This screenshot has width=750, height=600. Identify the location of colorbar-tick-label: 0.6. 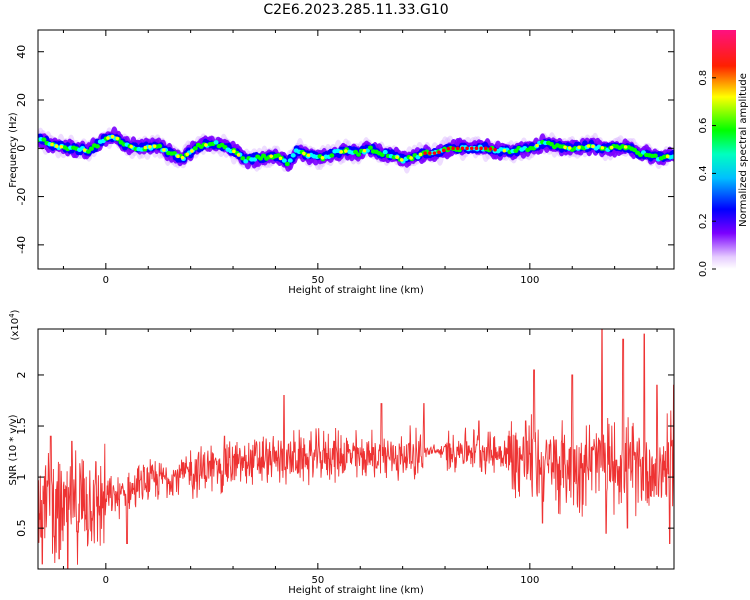
(703, 126).